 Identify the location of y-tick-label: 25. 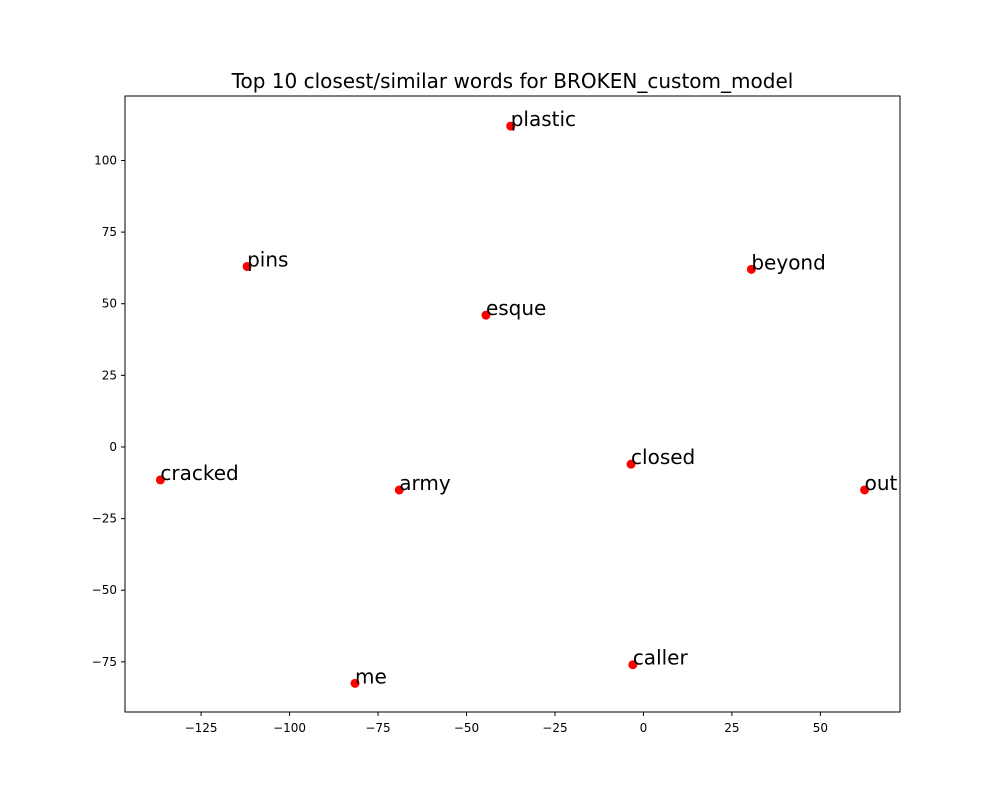
(109, 375).